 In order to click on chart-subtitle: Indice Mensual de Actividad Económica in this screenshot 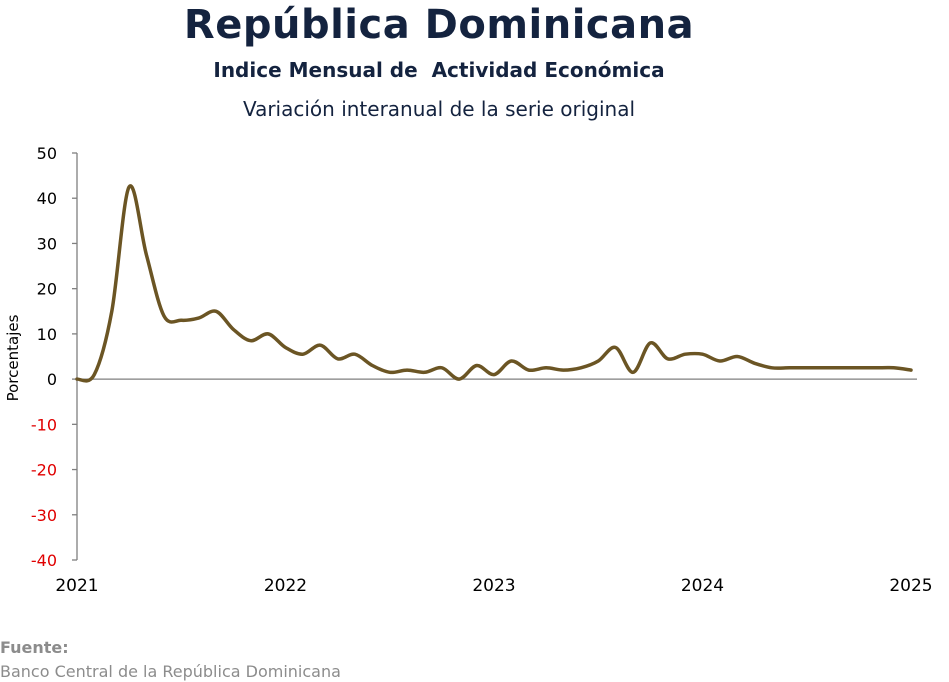, I will do `click(439, 70)`.